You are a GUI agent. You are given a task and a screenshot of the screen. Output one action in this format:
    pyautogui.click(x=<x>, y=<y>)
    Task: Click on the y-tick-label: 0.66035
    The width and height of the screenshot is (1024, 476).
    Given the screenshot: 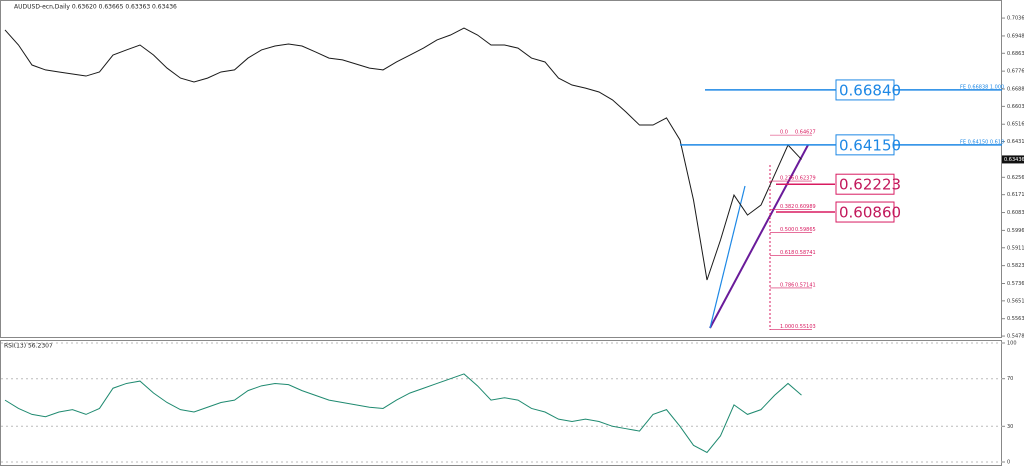 What is the action you would take?
    pyautogui.click(x=1015, y=107)
    